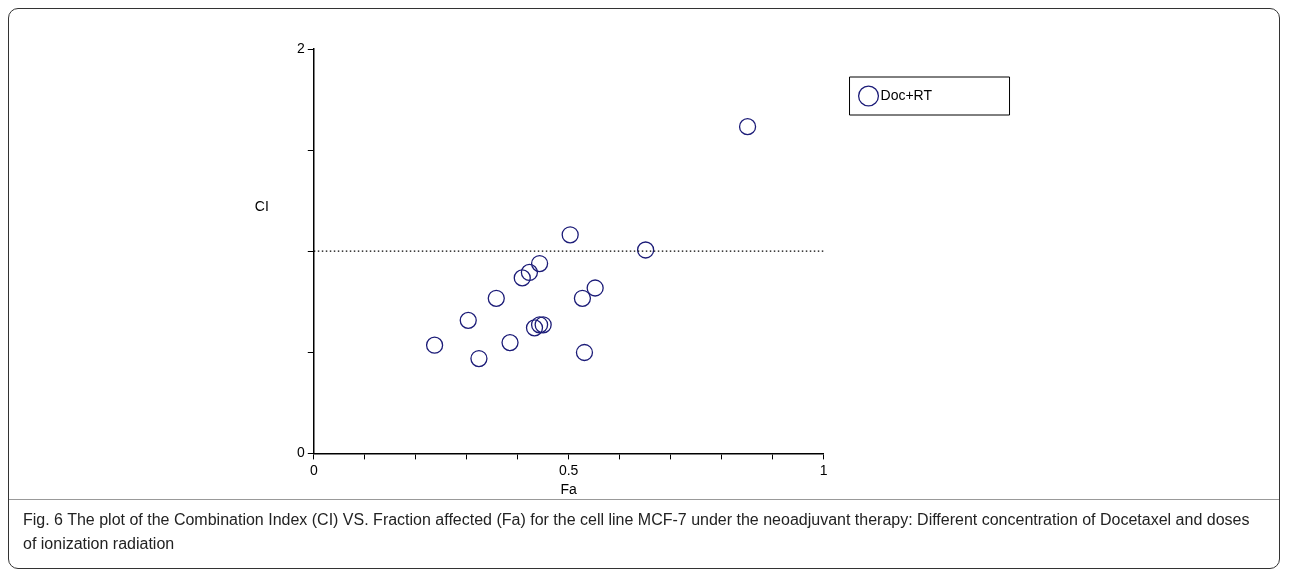 Image resolution: width=1290 pixels, height=571 pixels. I want to click on x-tick-label: 0.5, so click(568, 469).